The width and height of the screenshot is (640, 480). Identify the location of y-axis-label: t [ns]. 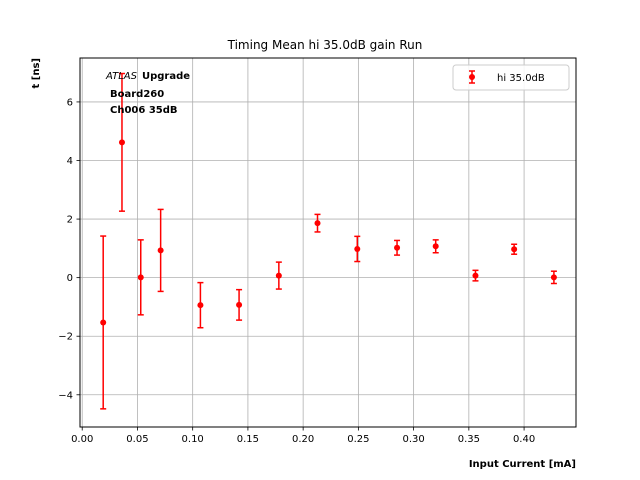
(36, 73).